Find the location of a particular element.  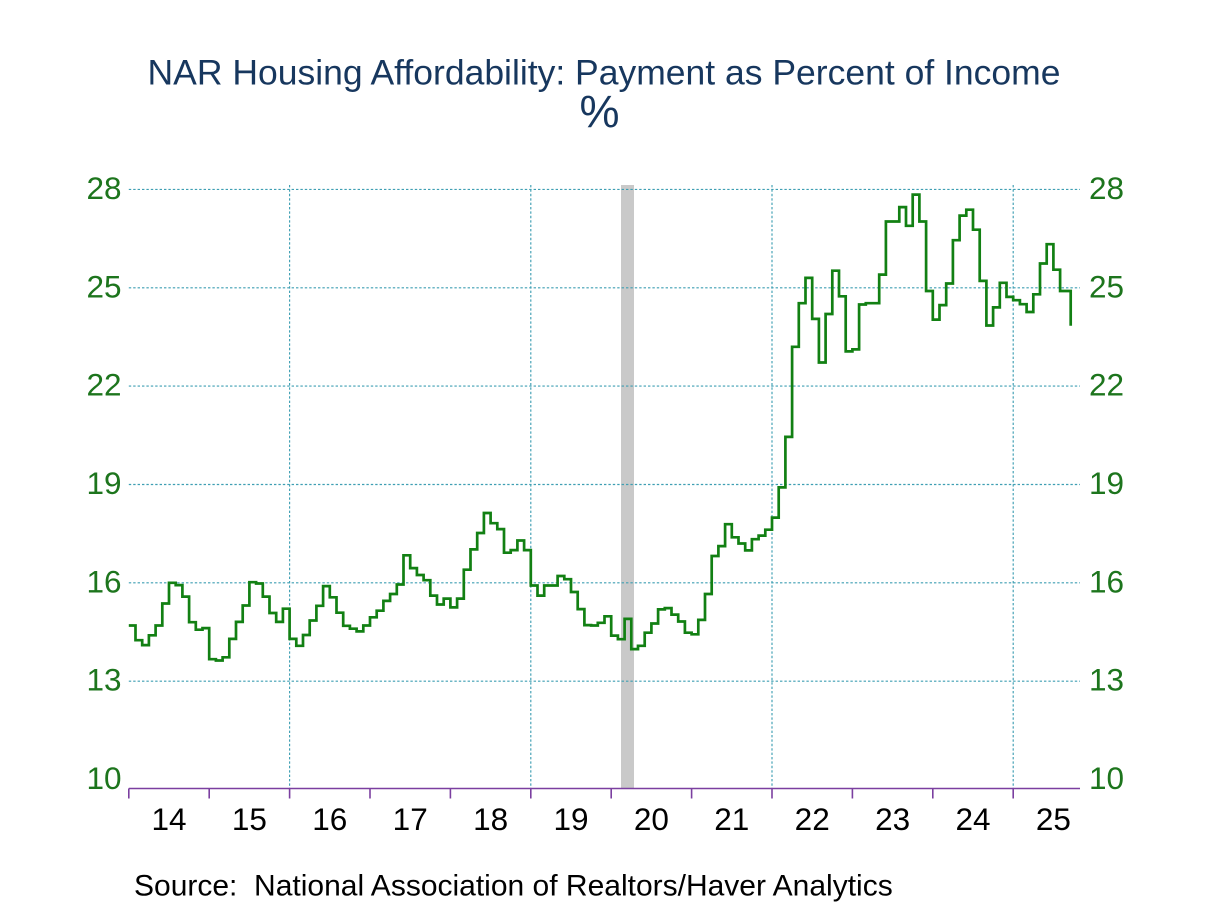

svg-text: 21 is located at coordinates (731, 819).